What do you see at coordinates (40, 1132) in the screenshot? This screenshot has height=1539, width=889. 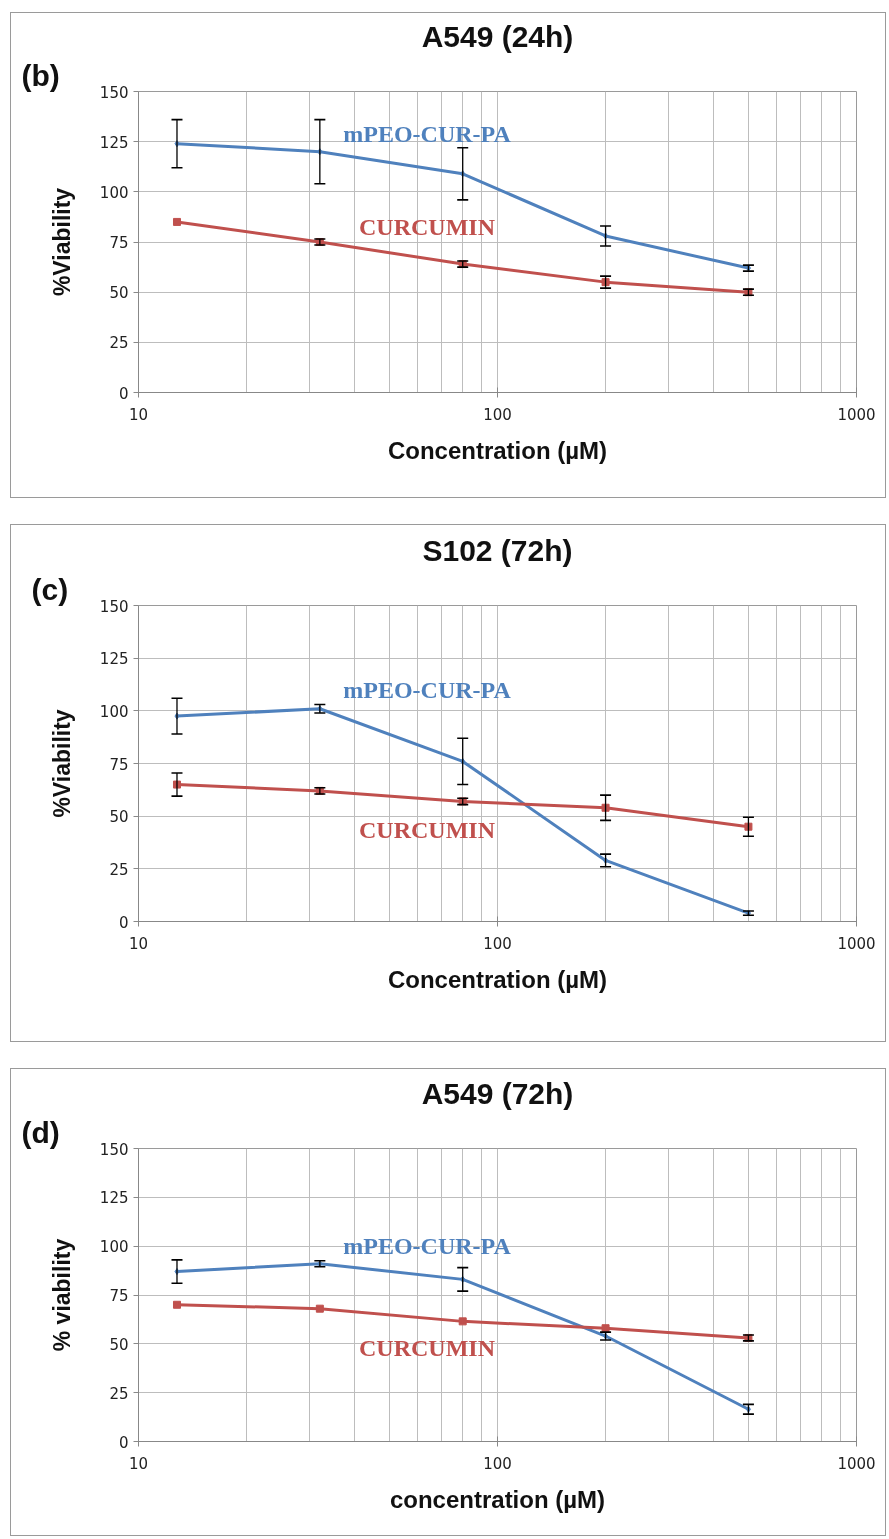 I see `text: (d)` at bounding box center [40, 1132].